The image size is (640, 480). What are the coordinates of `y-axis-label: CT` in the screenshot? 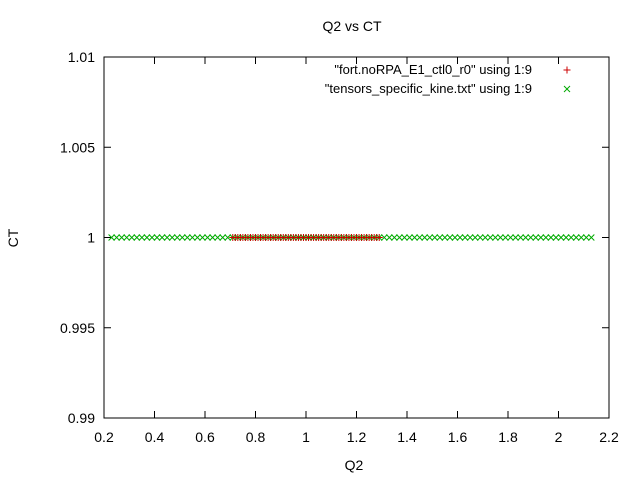 It's located at (13, 237).